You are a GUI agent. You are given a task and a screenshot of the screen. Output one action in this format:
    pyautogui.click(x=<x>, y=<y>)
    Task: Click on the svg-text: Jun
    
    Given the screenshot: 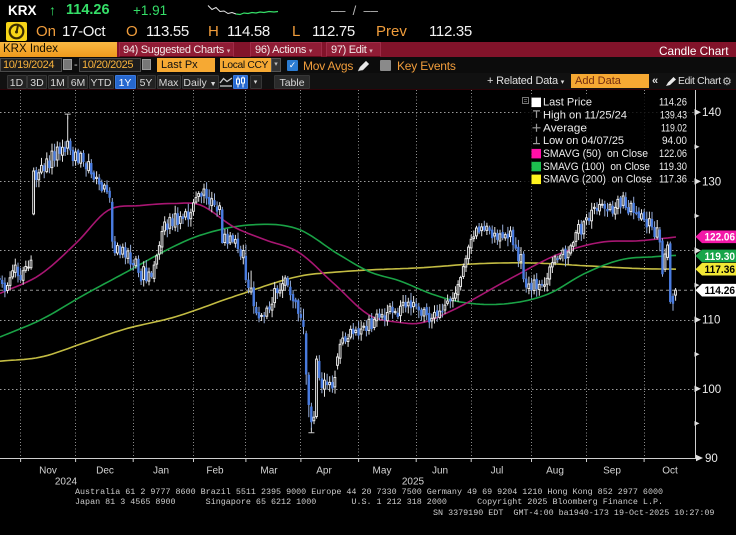 What is the action you would take?
    pyautogui.click(x=440, y=471)
    